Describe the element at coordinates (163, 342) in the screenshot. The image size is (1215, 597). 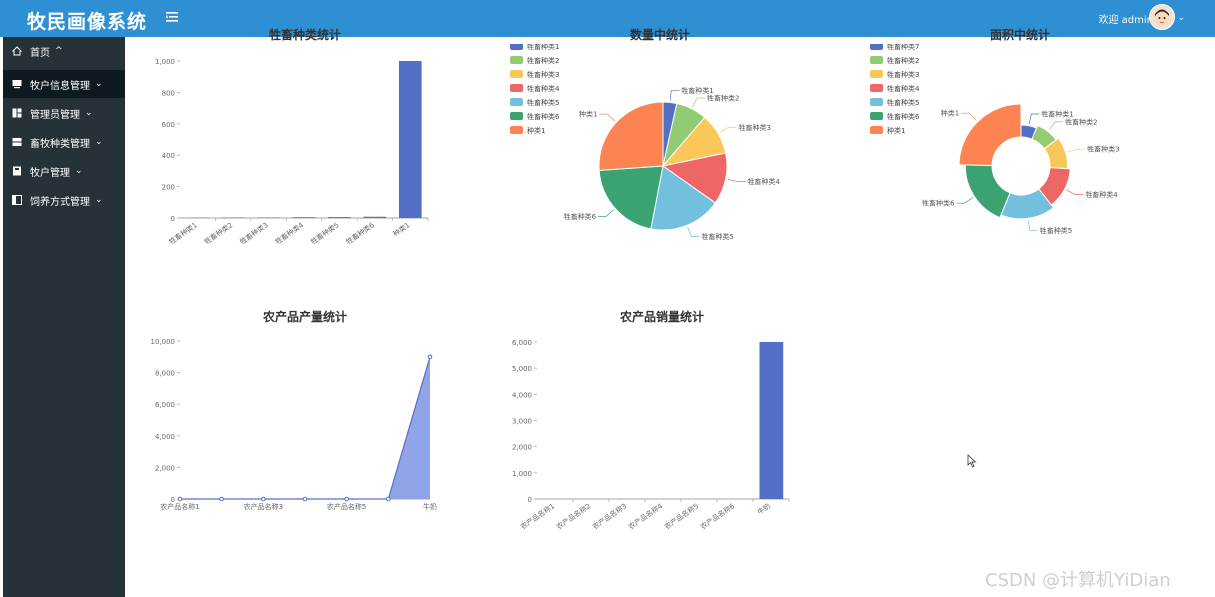
I see `production-y-tick-label: 10,000` at that location.